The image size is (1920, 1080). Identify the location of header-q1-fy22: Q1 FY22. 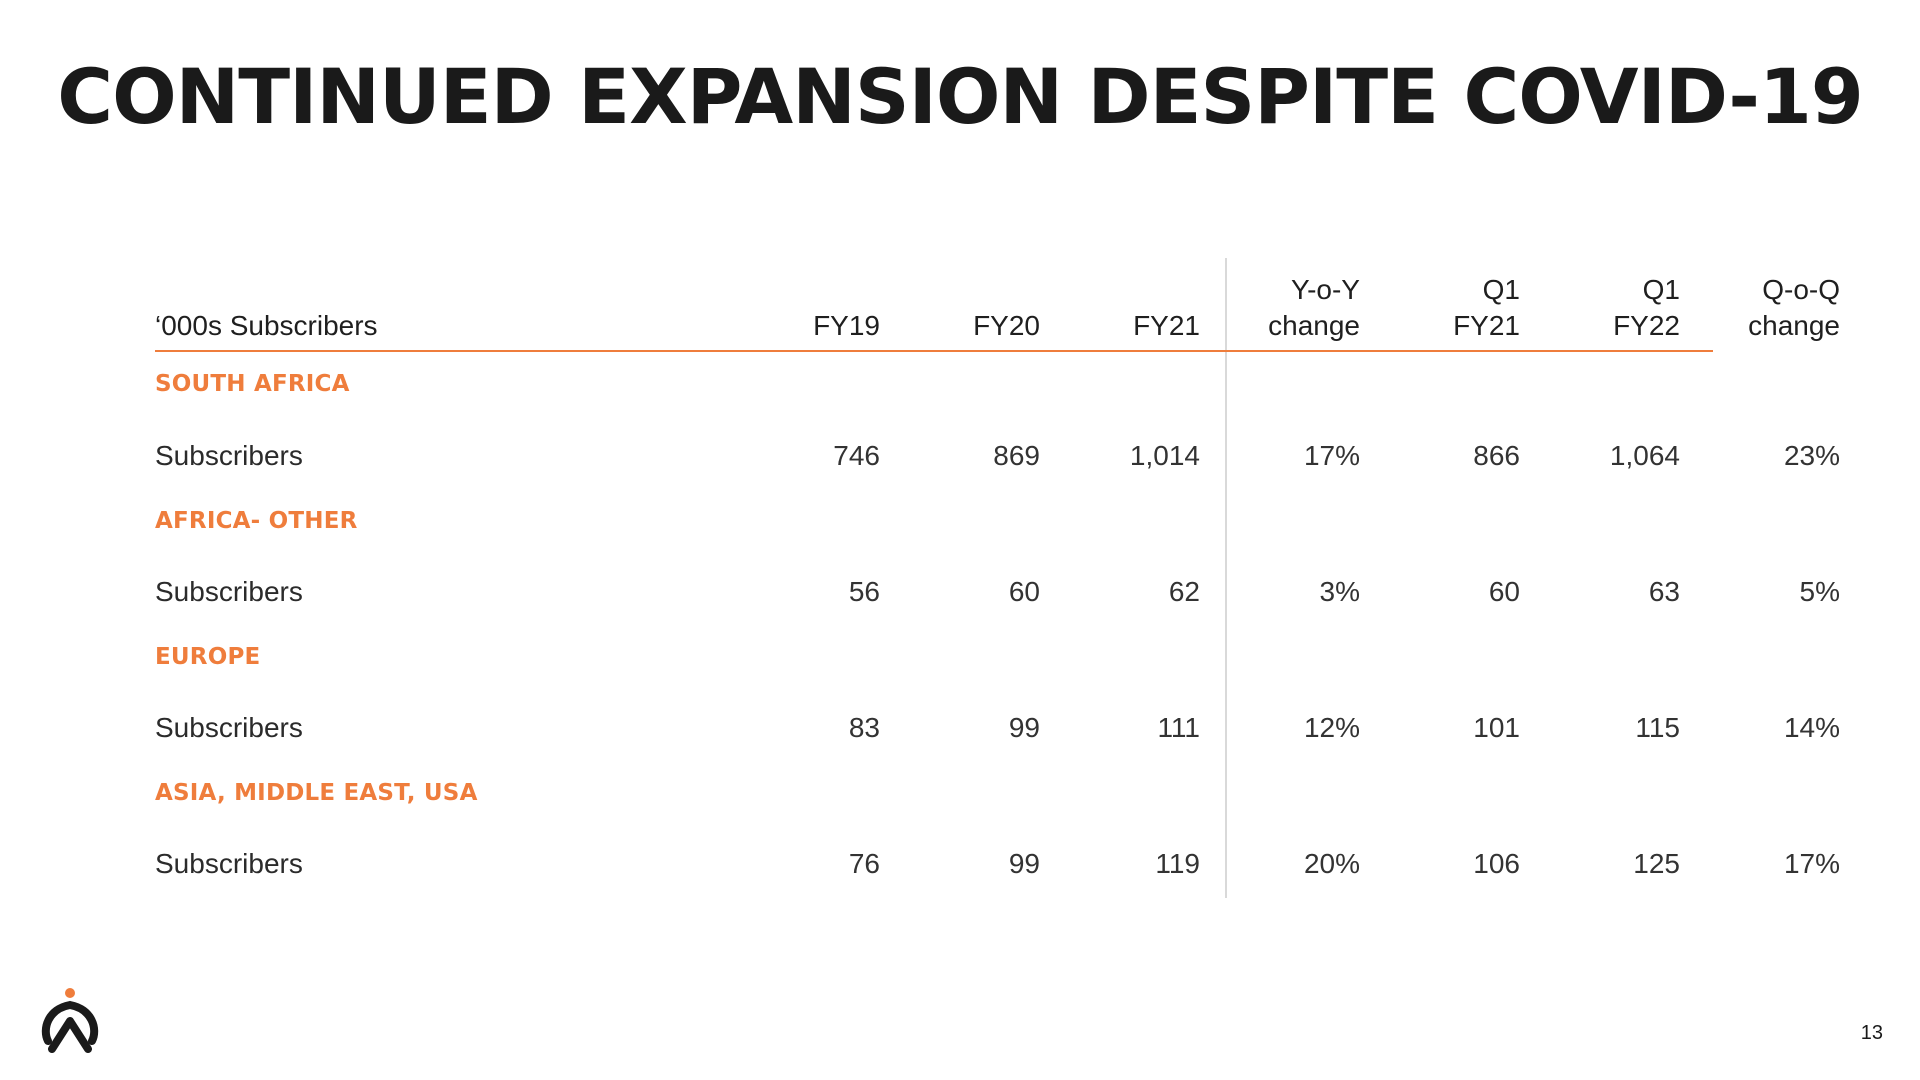
(1646, 308).